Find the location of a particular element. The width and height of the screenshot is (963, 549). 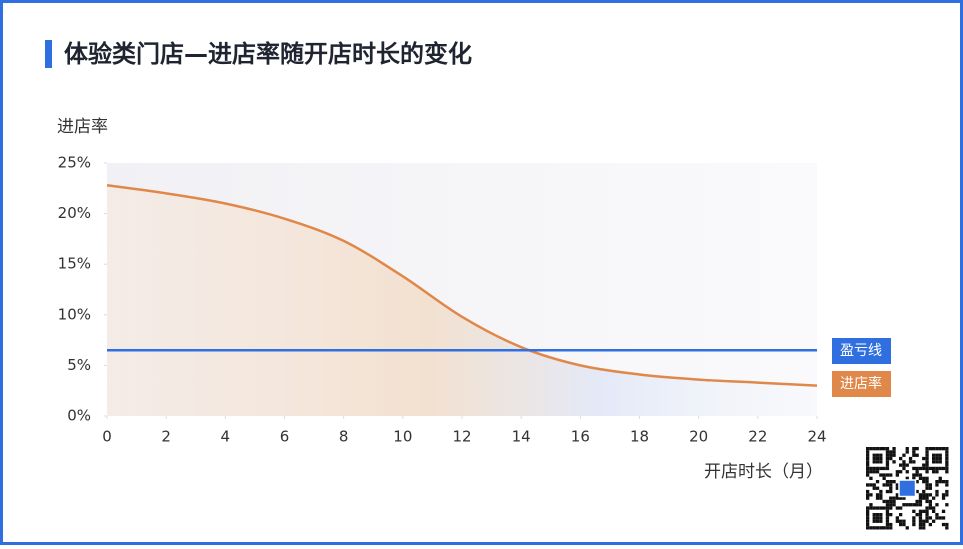

x-tick-label: 22 is located at coordinates (757, 437).